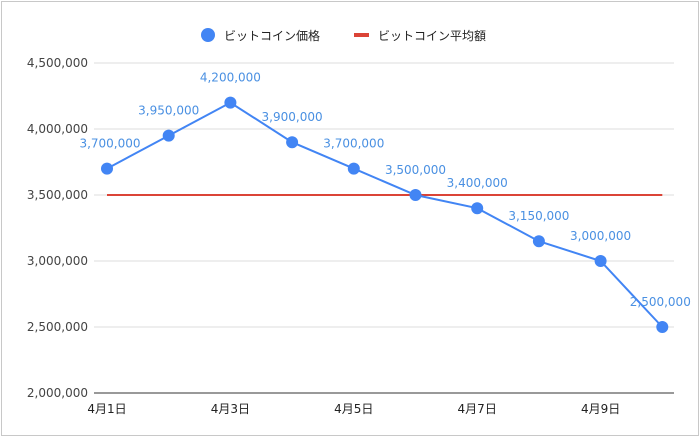 Image resolution: width=700 pixels, height=439 pixels. Describe the element at coordinates (538, 216) in the screenshot. I see `data-label: 3,150,000` at that location.